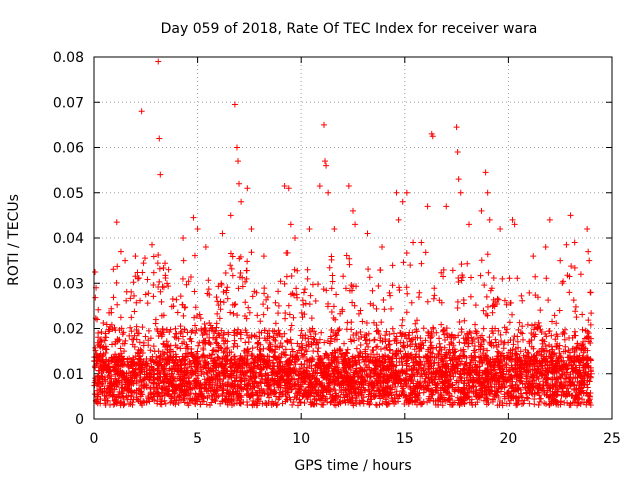 The width and height of the screenshot is (640, 480). I want to click on x-tick-label: 5, so click(197, 439).